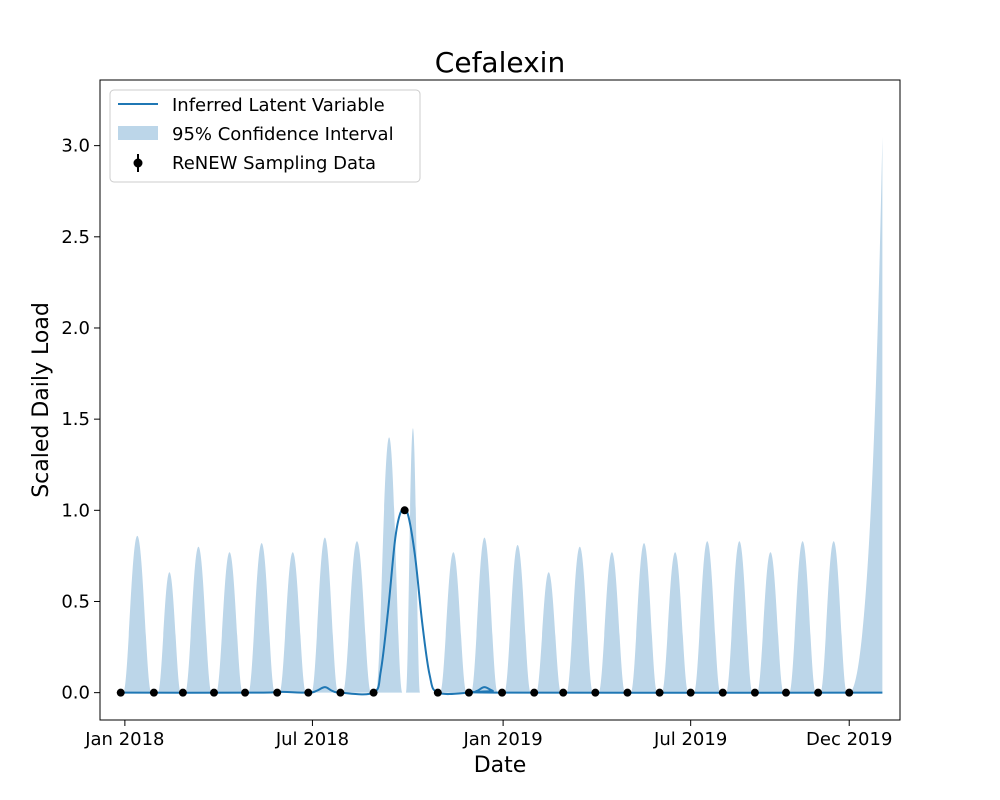 Image resolution: width=1000 pixels, height=800 pixels. Describe the element at coordinates (312, 739) in the screenshot. I see `x-tick-label: Jul 2018` at that location.